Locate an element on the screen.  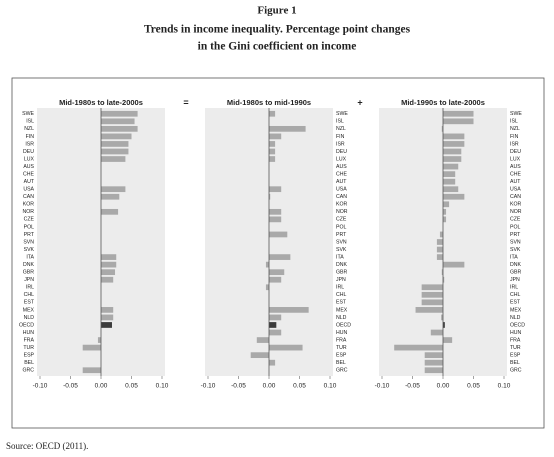
category-label: ITA is located at coordinates (514, 257).